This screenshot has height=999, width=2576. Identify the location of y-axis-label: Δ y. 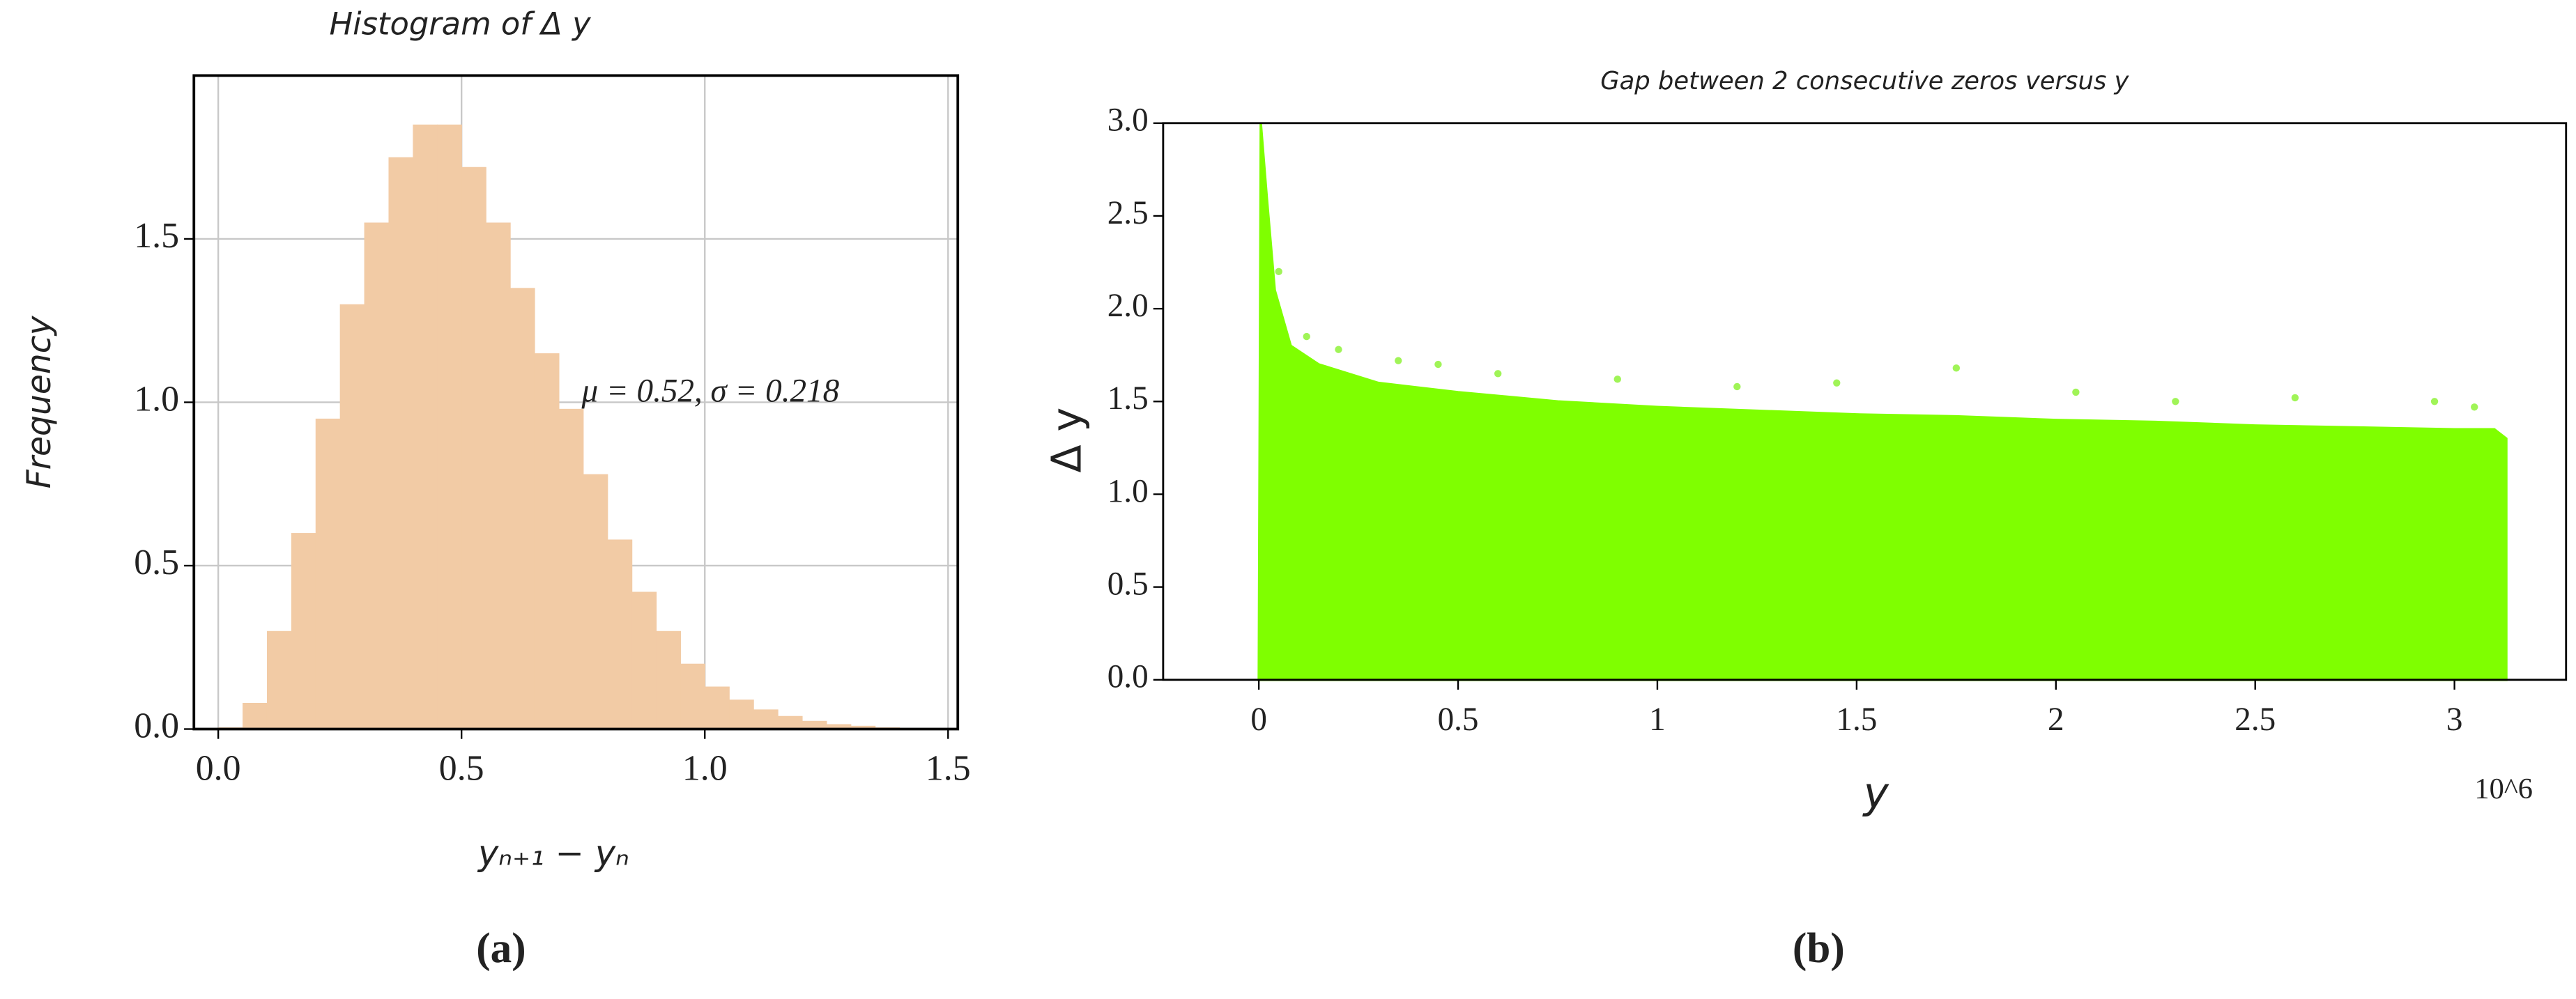
(1067, 441).